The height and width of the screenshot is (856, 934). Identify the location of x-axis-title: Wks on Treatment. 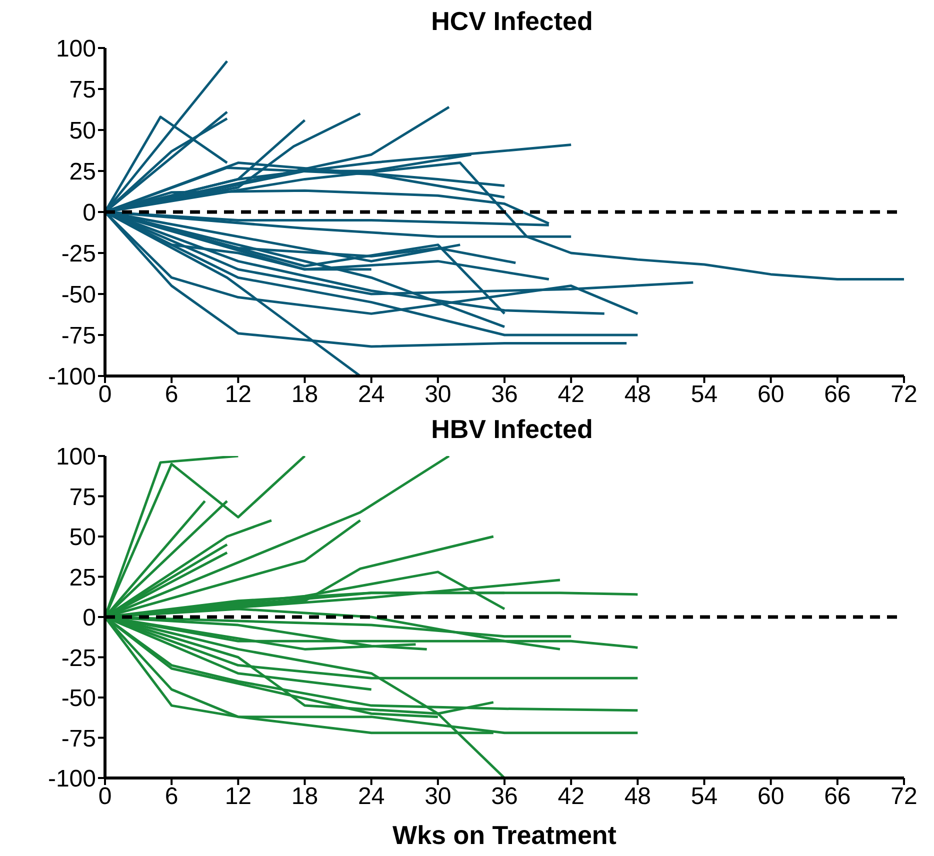
(504, 835).